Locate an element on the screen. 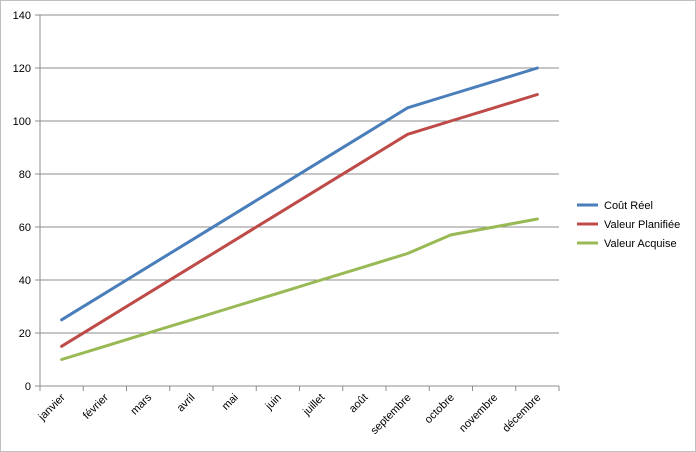  y-tick-label: 120 is located at coordinates (22, 69).